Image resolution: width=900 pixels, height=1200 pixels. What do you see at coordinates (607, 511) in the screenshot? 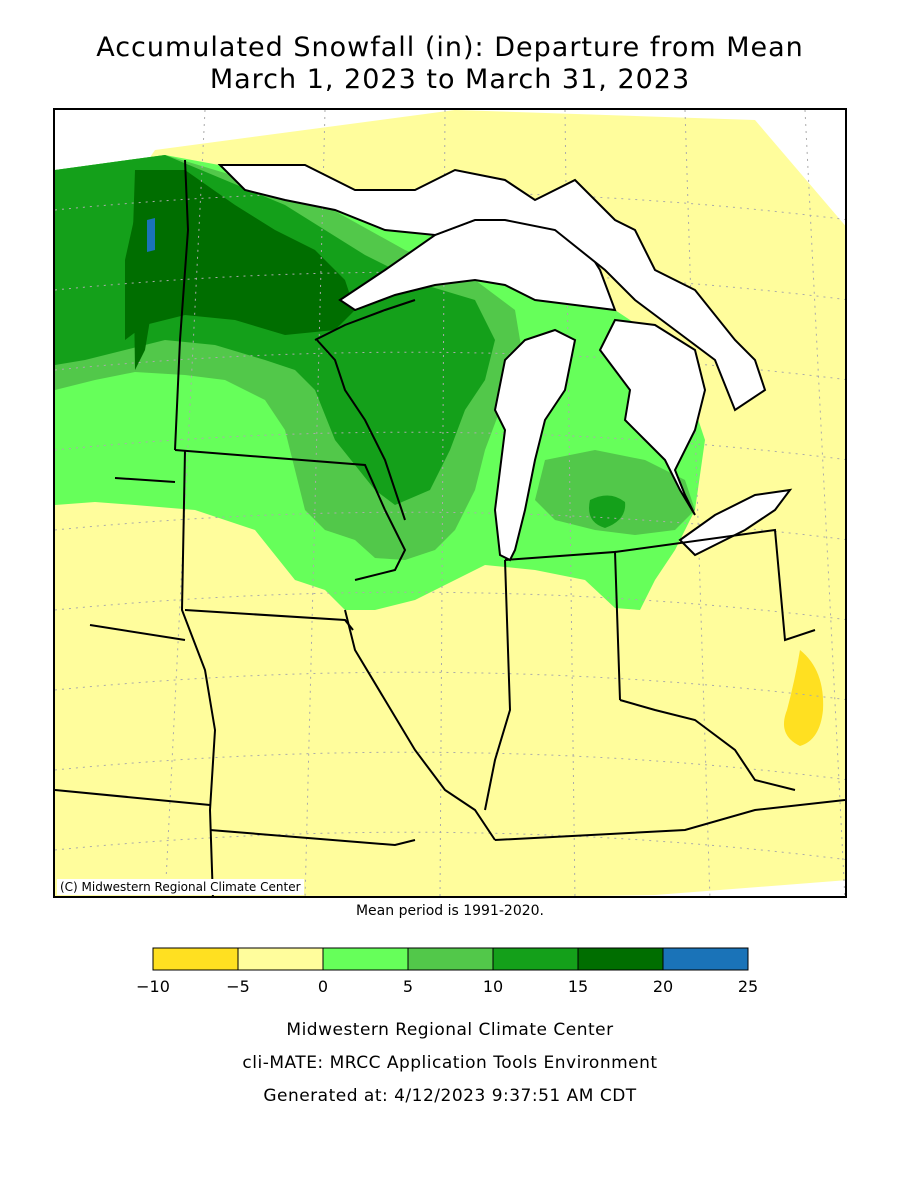
I see `zone-10-15-mi-spot` at bounding box center [607, 511].